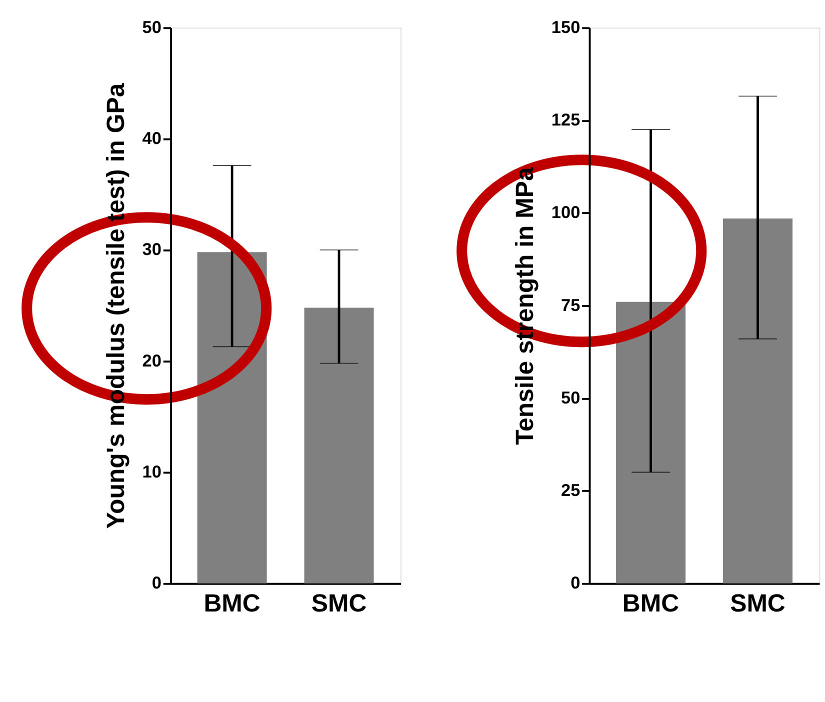  What do you see at coordinates (152, 249) in the screenshot?
I see `y-tick-label: 30` at bounding box center [152, 249].